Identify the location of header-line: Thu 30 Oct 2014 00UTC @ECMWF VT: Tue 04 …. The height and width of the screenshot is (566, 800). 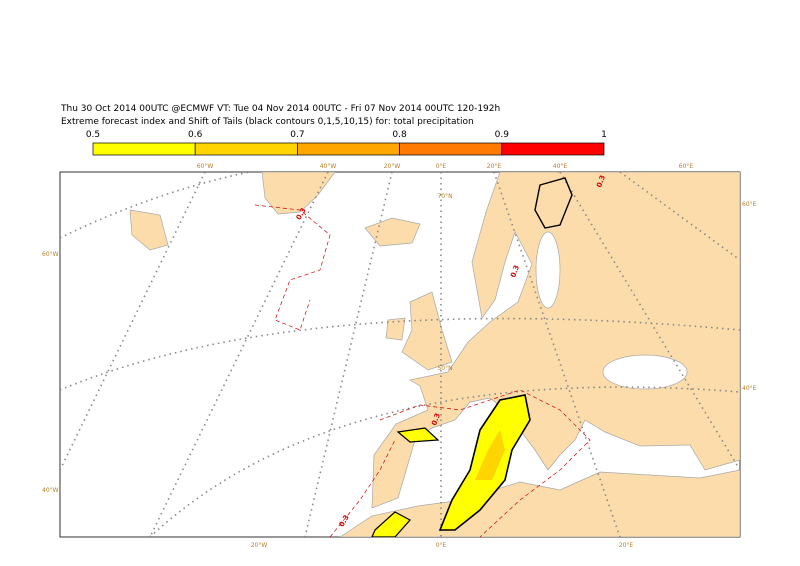
(280, 109).